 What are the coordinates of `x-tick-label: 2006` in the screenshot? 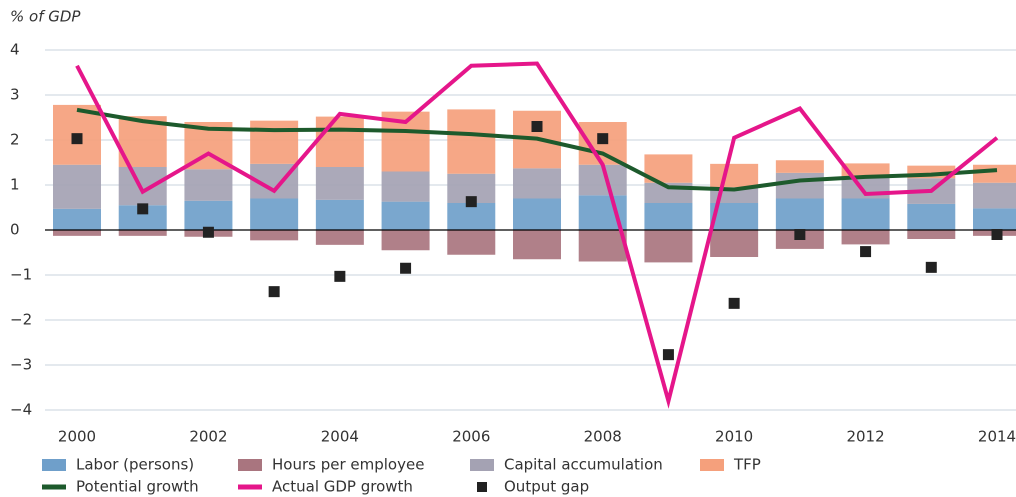 It's located at (471, 437).